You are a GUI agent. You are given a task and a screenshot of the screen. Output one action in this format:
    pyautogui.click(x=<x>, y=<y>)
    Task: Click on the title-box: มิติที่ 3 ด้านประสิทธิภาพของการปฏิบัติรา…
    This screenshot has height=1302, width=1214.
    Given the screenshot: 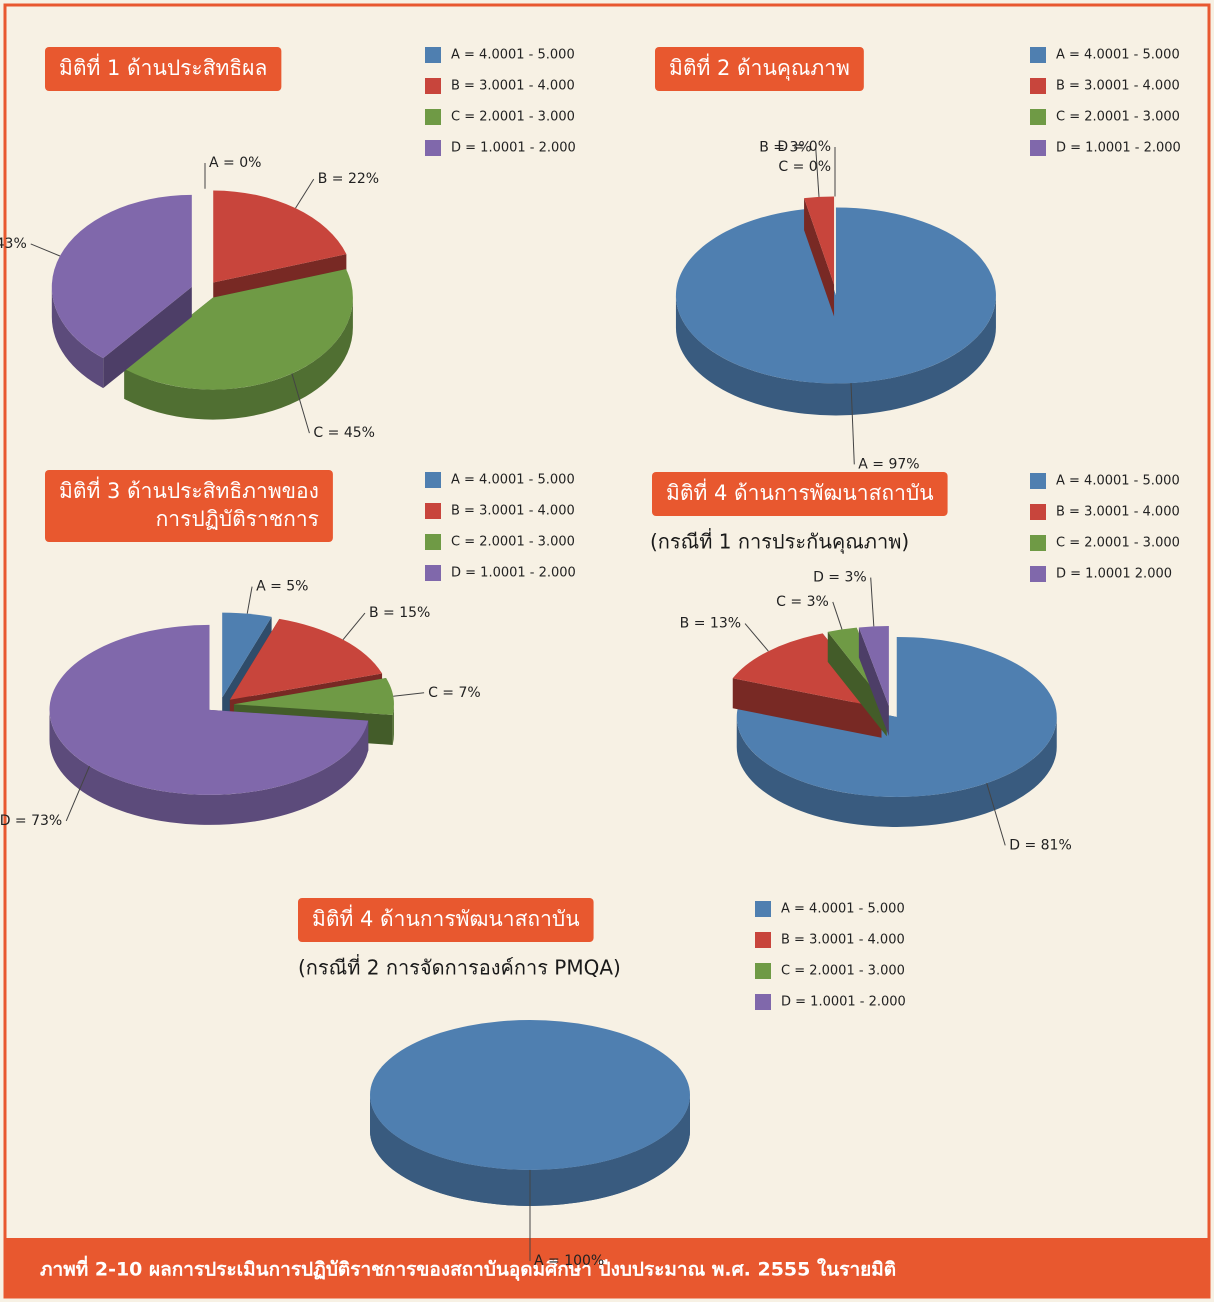 What is the action you would take?
    pyautogui.click(x=189, y=506)
    